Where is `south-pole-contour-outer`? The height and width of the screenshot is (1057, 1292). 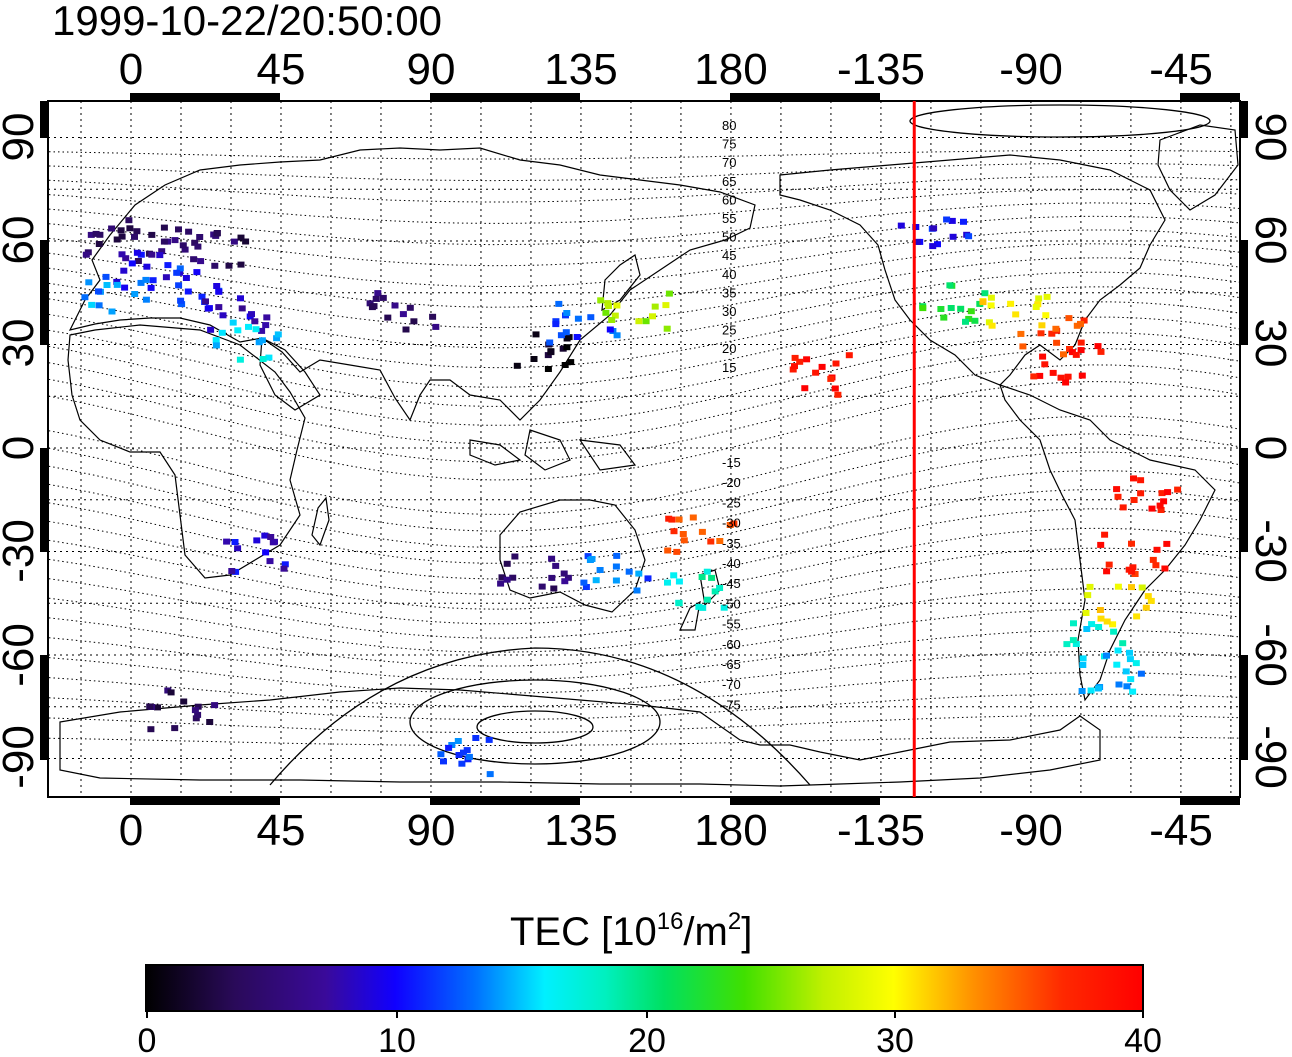
south-pole-contour-outer is located at coordinates (540, 716).